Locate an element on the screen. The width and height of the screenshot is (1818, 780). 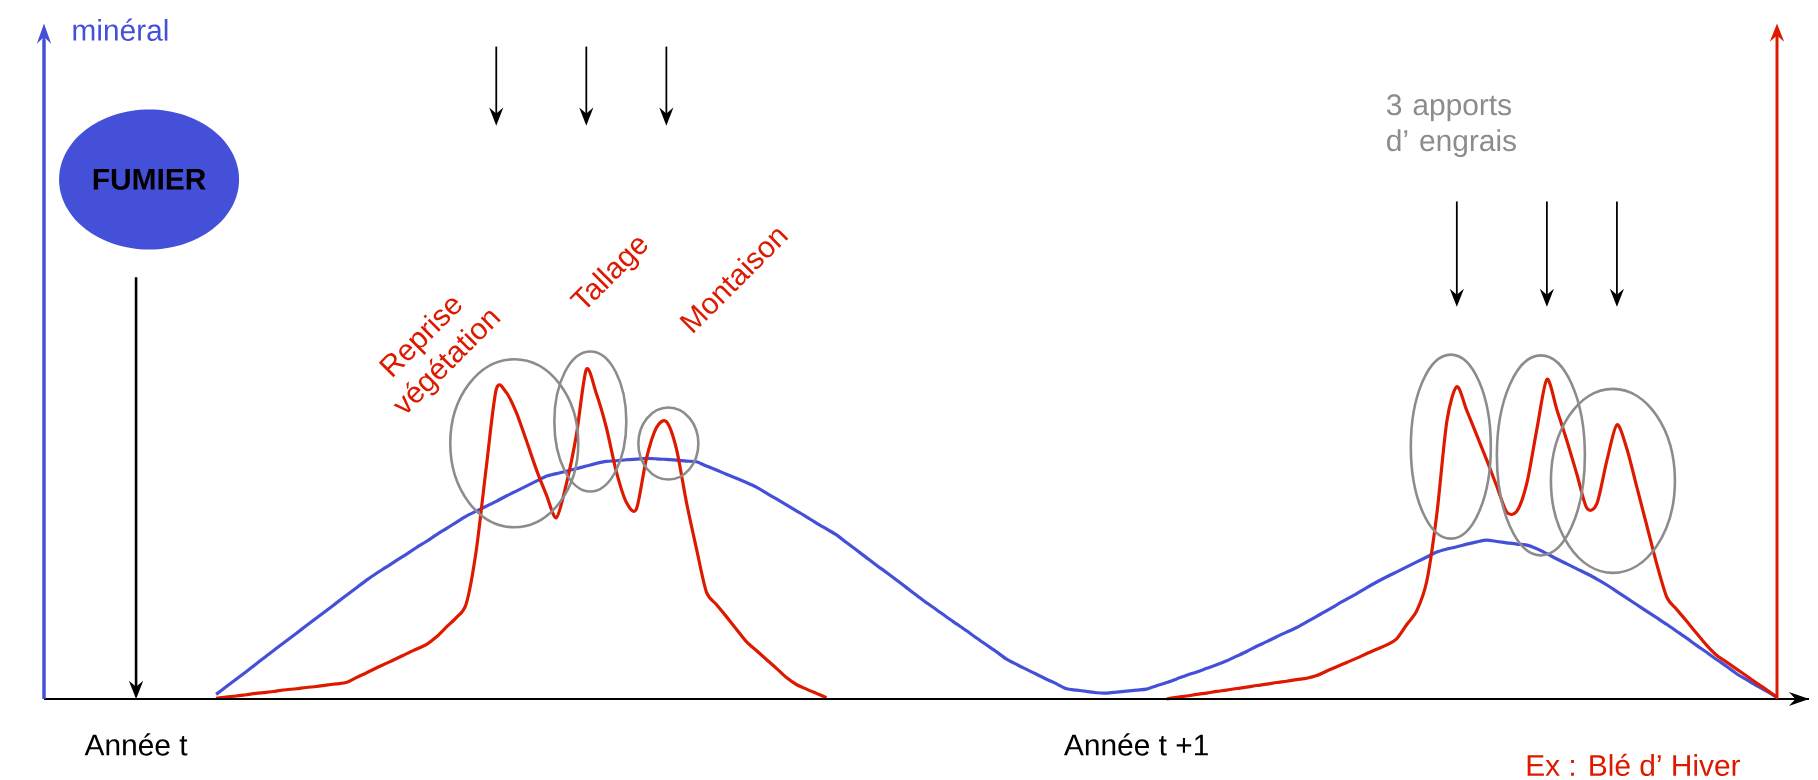
x-tick-label: Année t is located at coordinates (136, 744).